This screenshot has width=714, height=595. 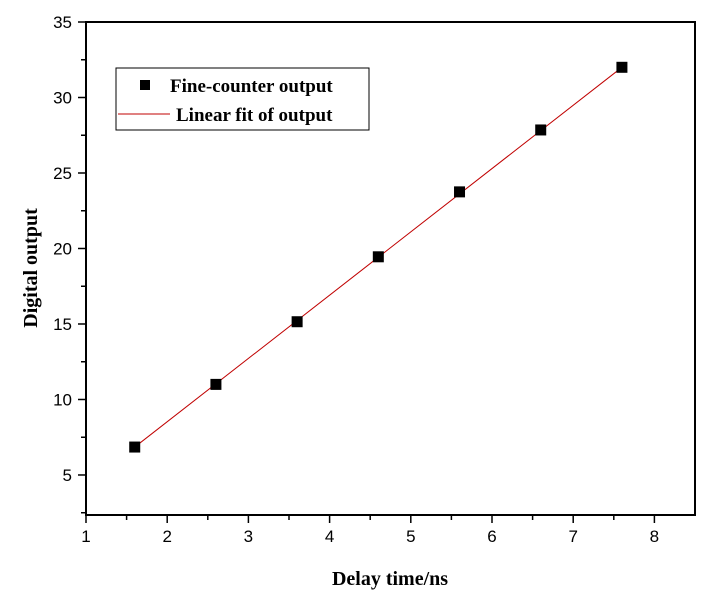 I want to click on x-tick-label: 2, so click(x=166, y=536).